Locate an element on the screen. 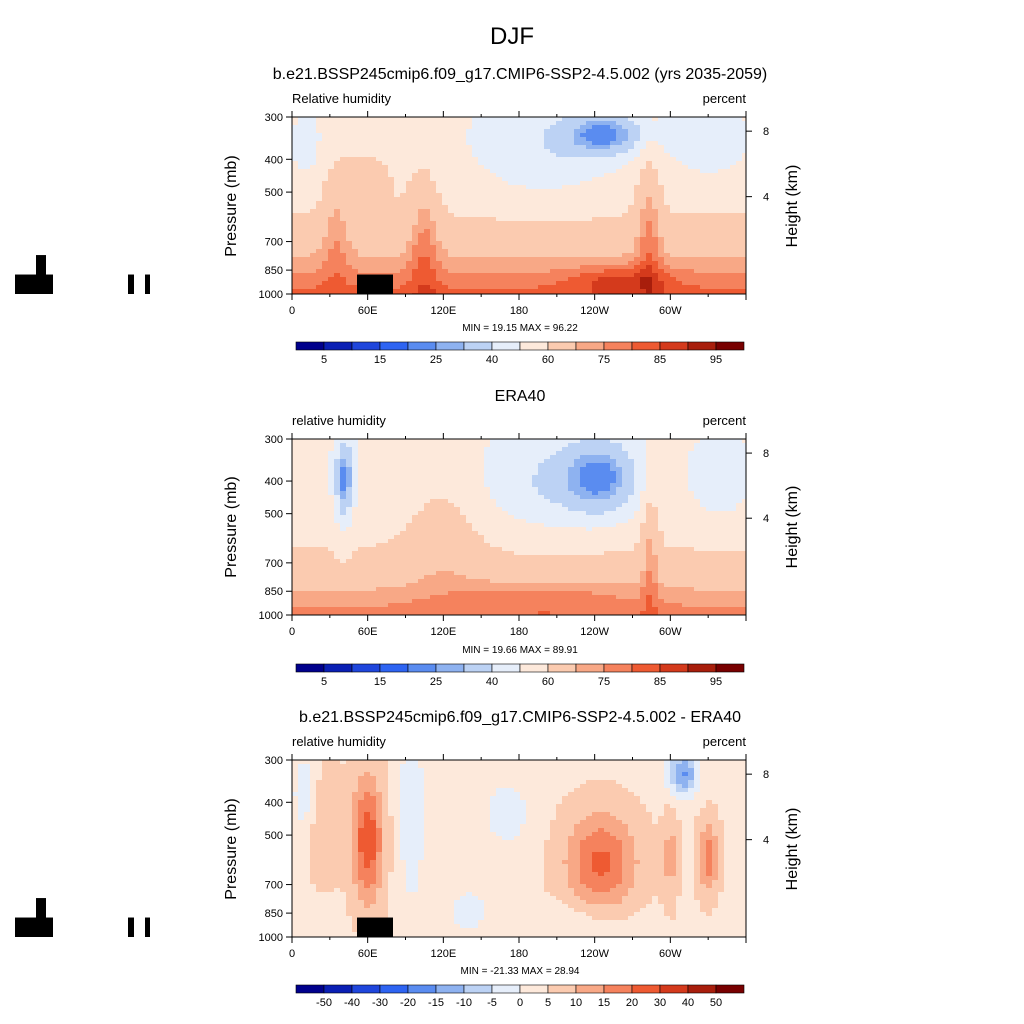 This screenshot has width=1024, height=1024. lon-tick-label: 60E is located at coordinates (368, 311).